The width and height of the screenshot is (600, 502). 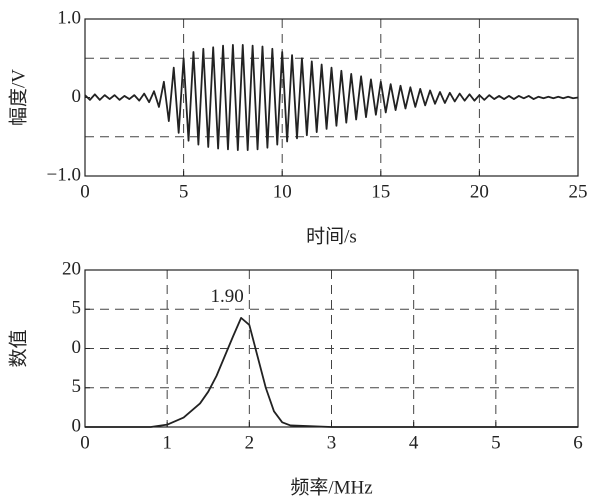 I want to click on x-axis-label: 频率/MHz, so click(x=331, y=487).